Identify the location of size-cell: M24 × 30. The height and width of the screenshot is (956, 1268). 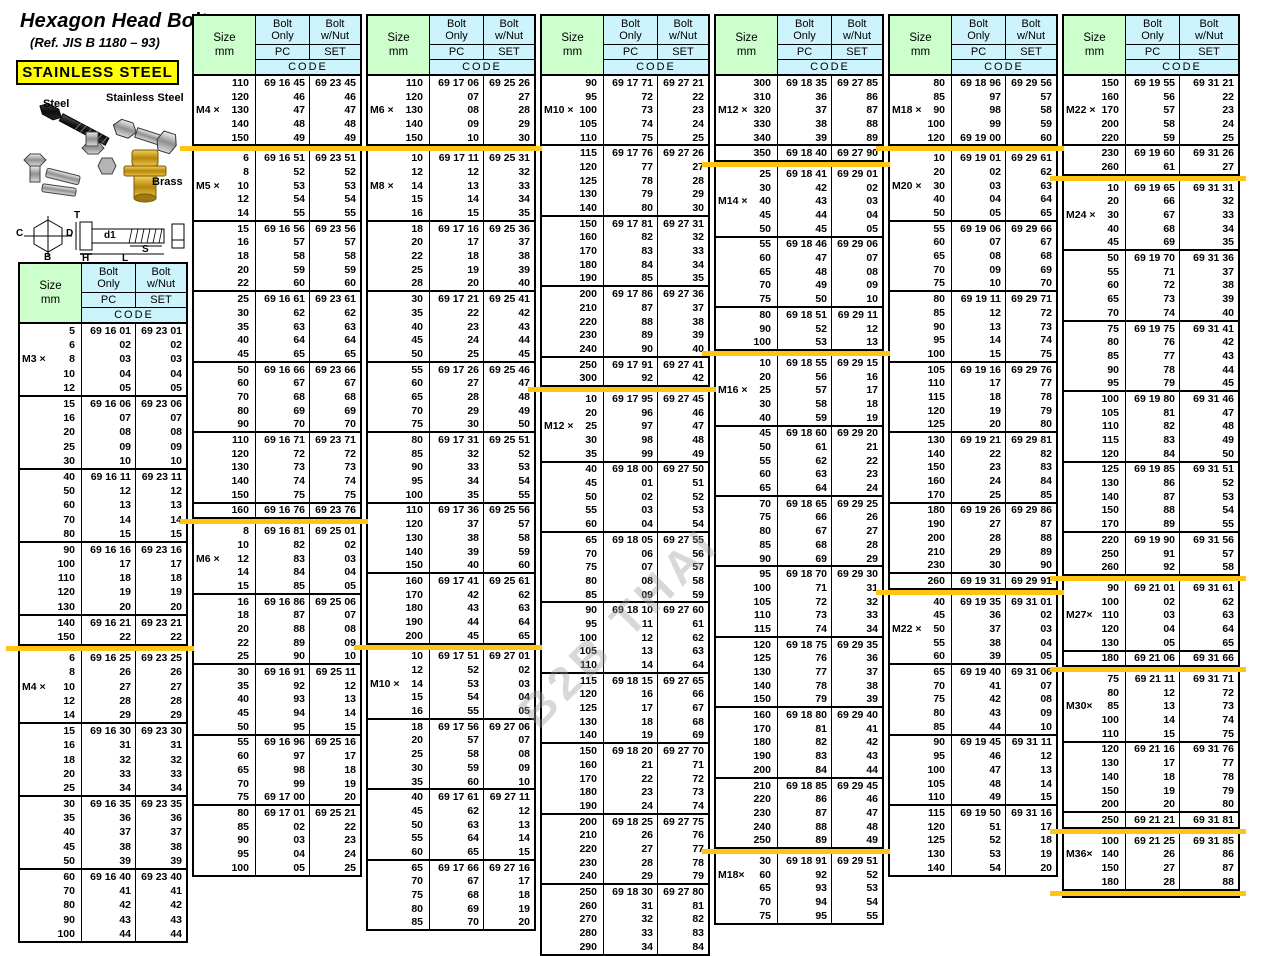
(1095, 215).